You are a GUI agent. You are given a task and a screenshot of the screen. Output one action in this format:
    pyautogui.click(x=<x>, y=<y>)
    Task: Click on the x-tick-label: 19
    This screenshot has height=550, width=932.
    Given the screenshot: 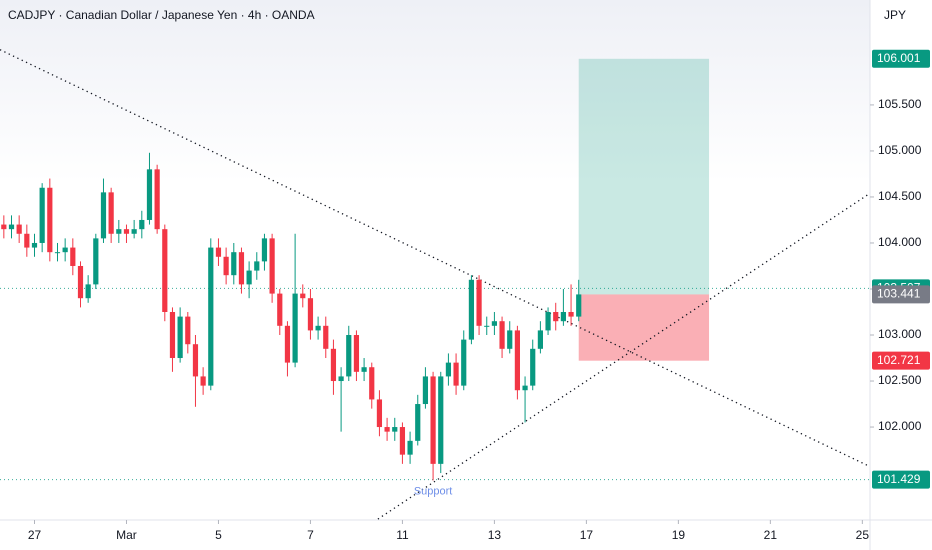 What is the action you would take?
    pyautogui.click(x=679, y=535)
    